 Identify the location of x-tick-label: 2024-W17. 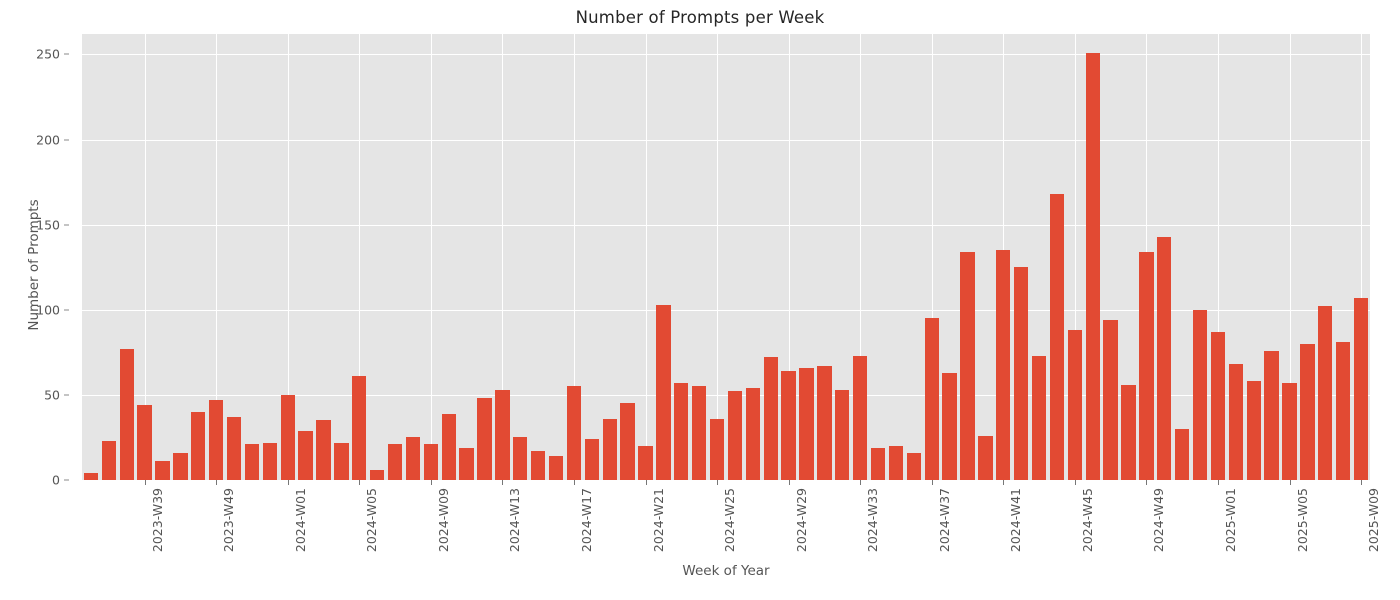
(586, 520).